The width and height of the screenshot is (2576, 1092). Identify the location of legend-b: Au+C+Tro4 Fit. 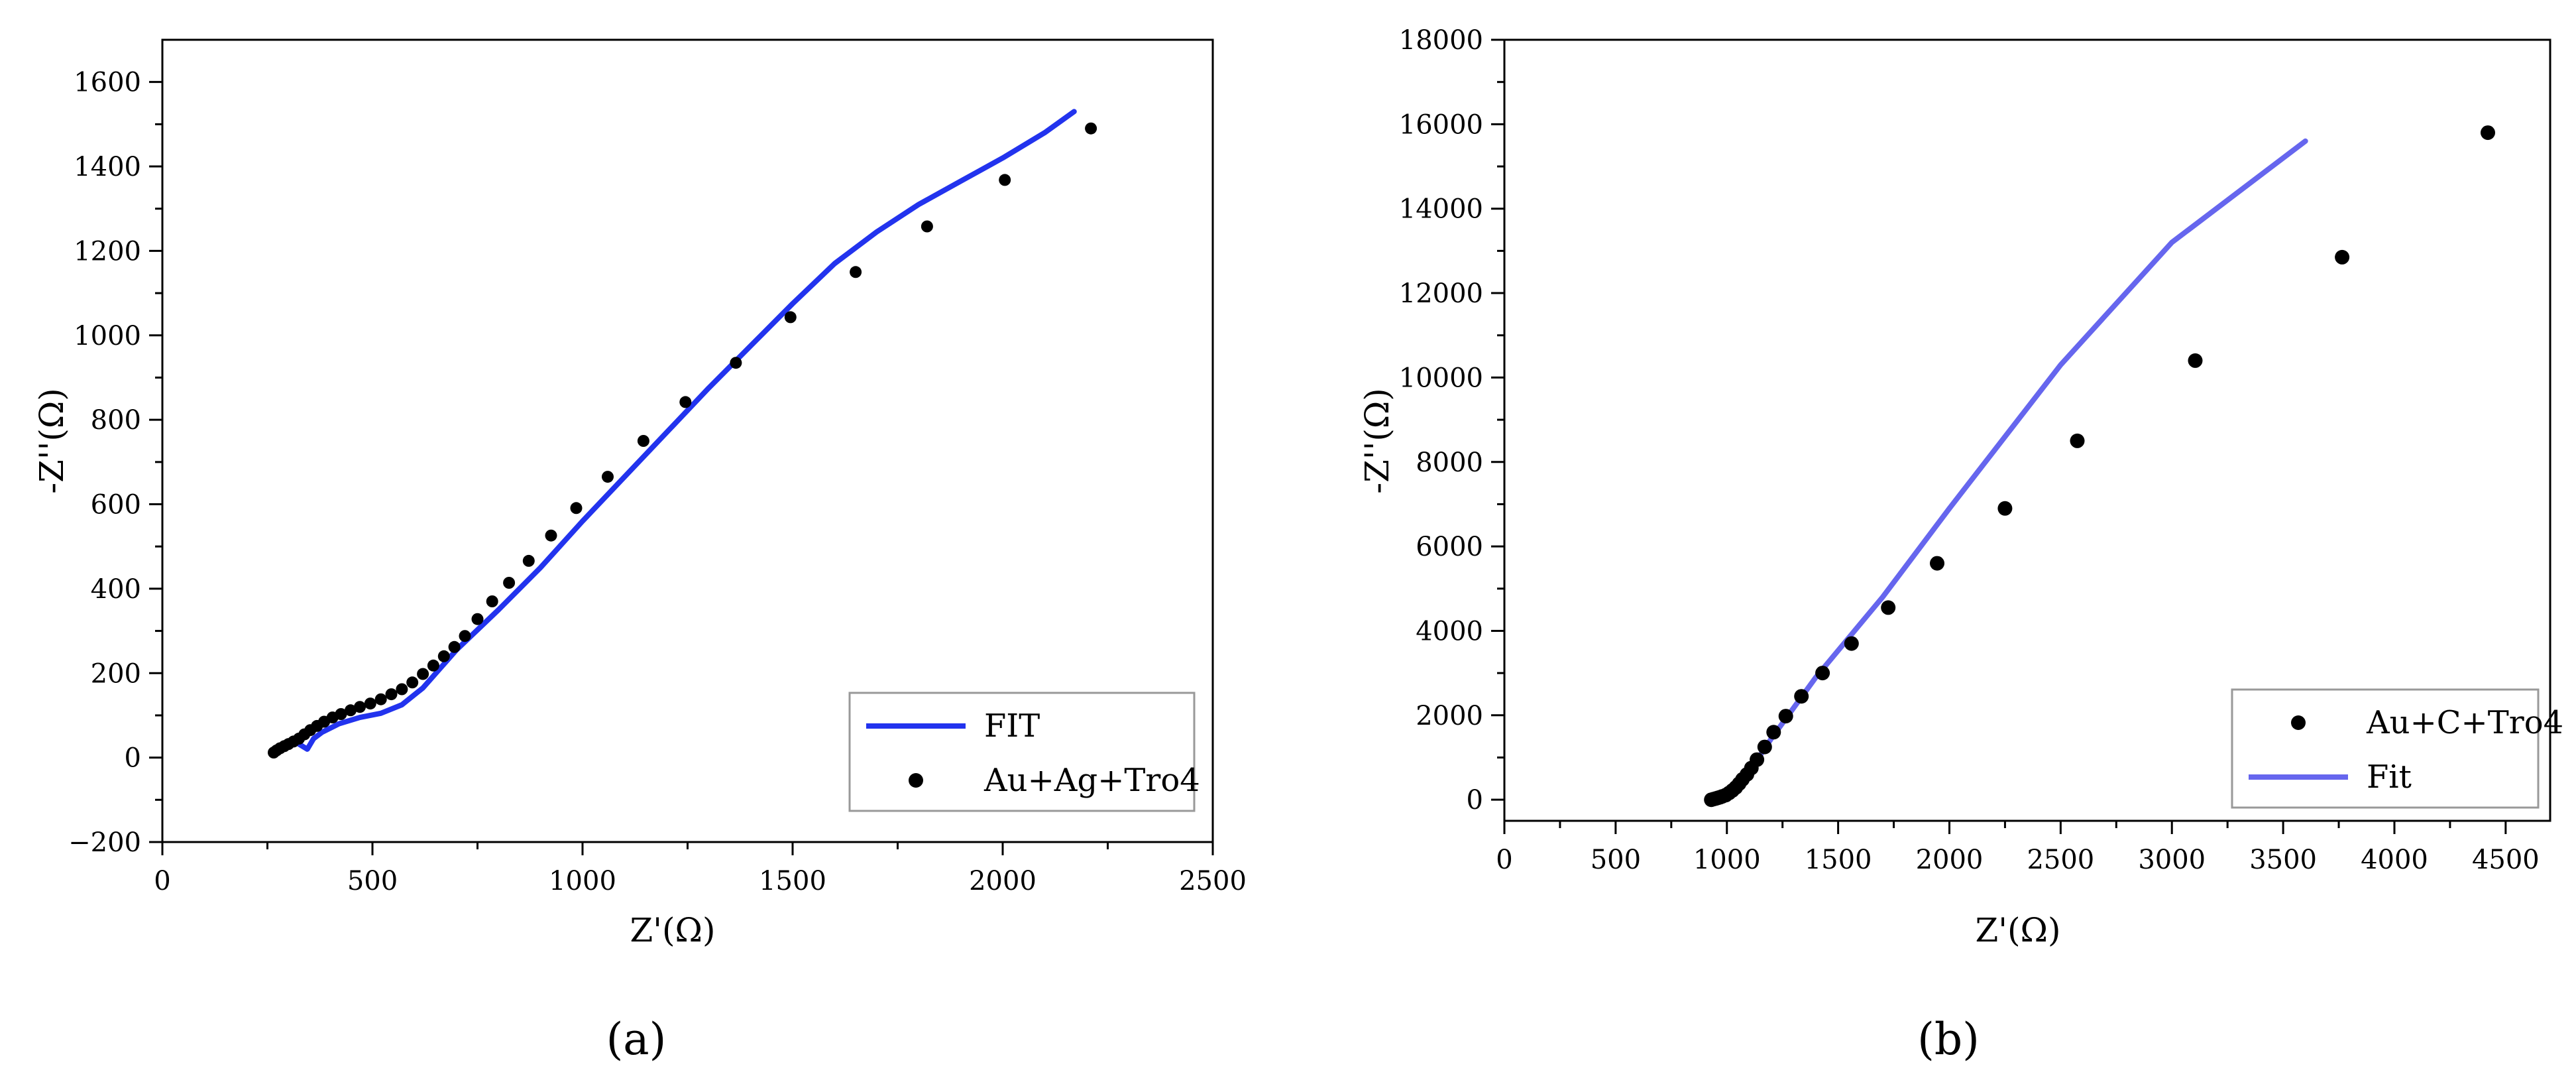
(2397, 748).